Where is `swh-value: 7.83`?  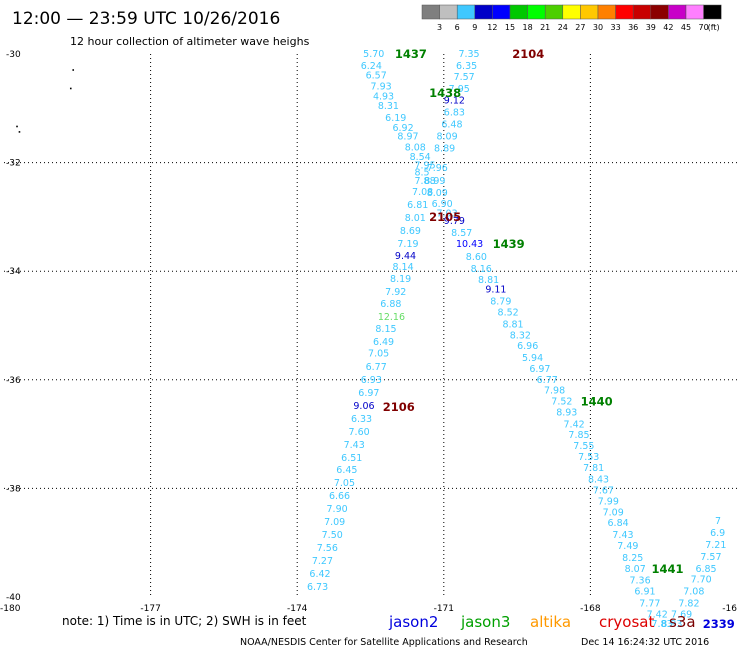 swh-value: 7.83 is located at coordinates (661, 624).